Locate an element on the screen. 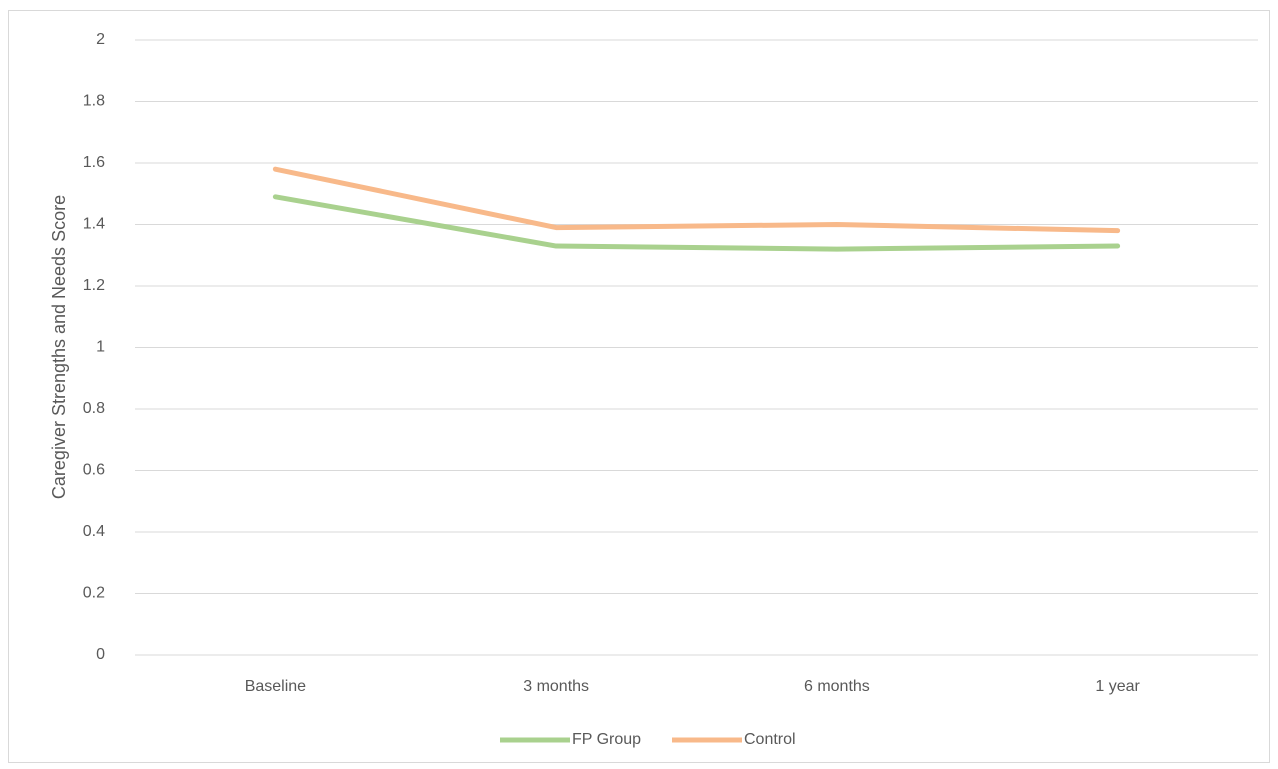 The image size is (1278, 769). y-tick-label: 1 is located at coordinates (100, 347).